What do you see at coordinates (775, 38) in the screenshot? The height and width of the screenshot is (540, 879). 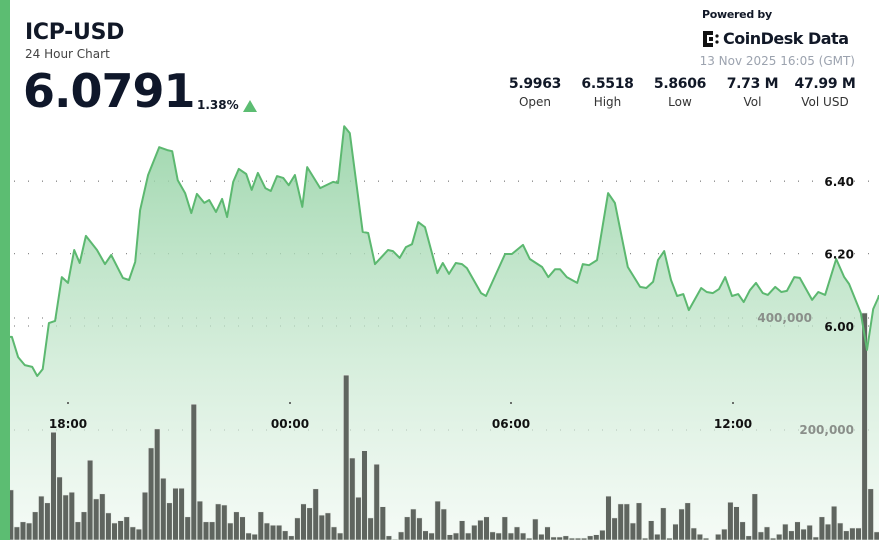 I see `coindesk-logo: CoinDesk Data` at bounding box center [775, 38].